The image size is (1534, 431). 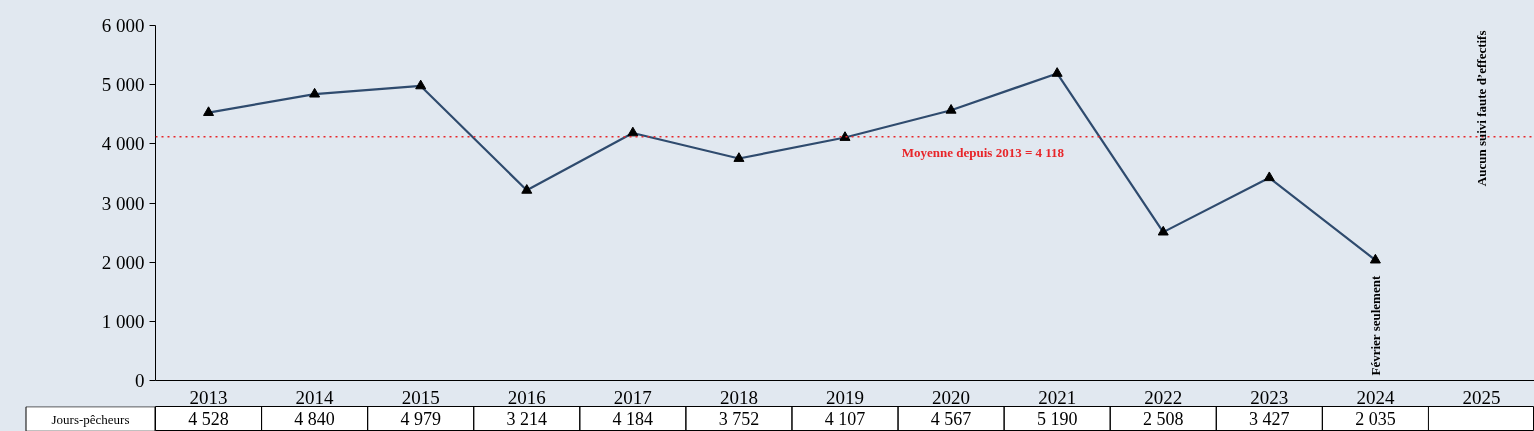 I want to click on x-tick-label: 2016, so click(x=526, y=397).